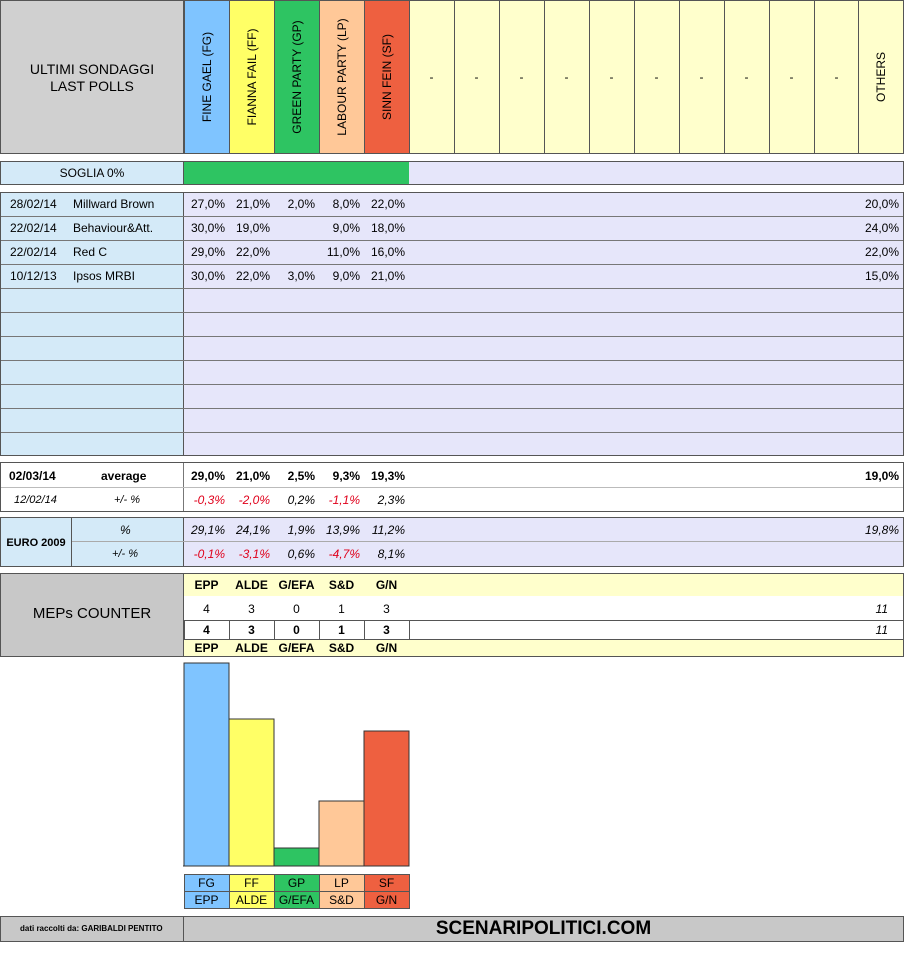 The image size is (908, 973). I want to click on euro-label: EURO 2009, so click(36, 543).